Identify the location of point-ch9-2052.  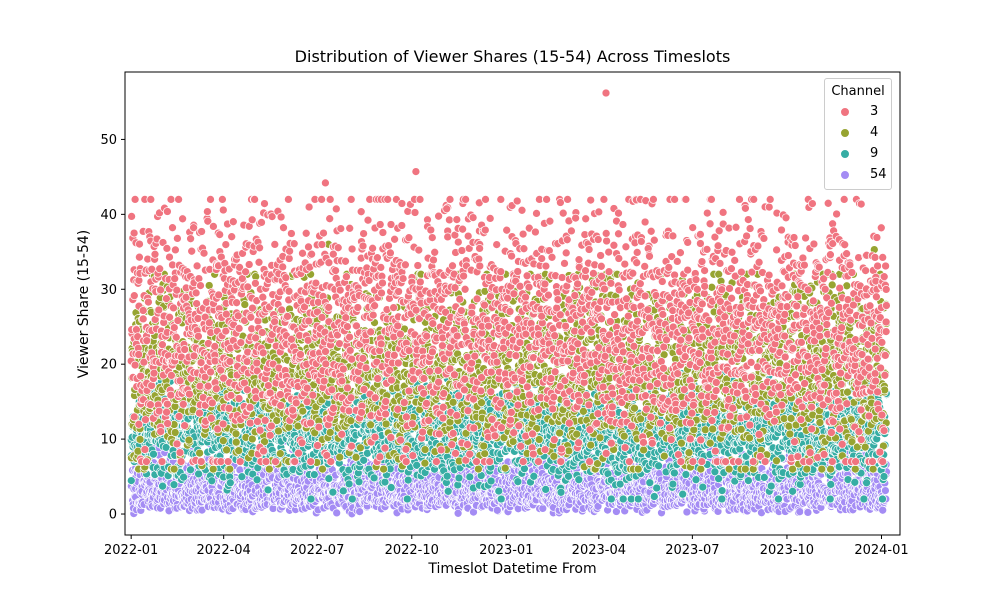
(658, 466).